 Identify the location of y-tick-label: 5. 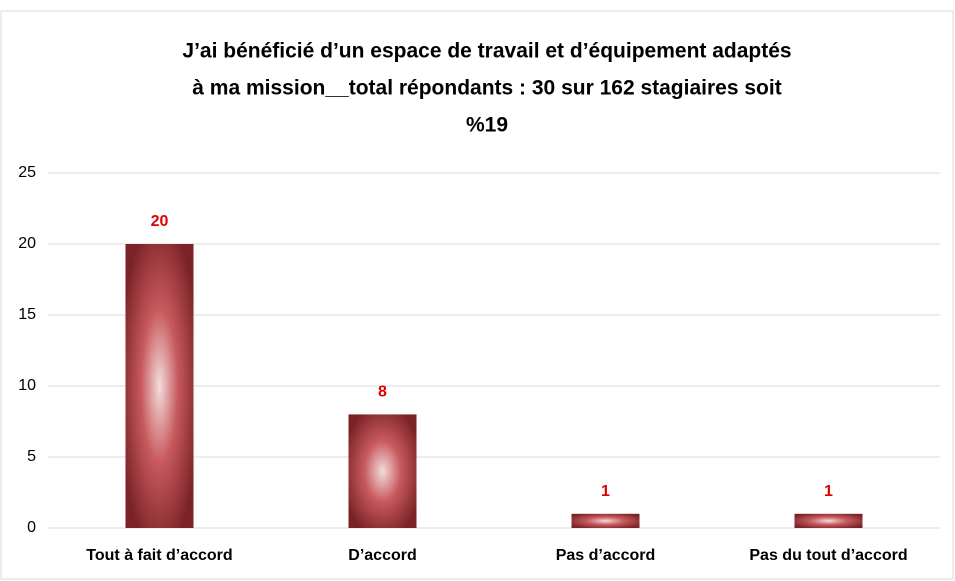
(31, 456).